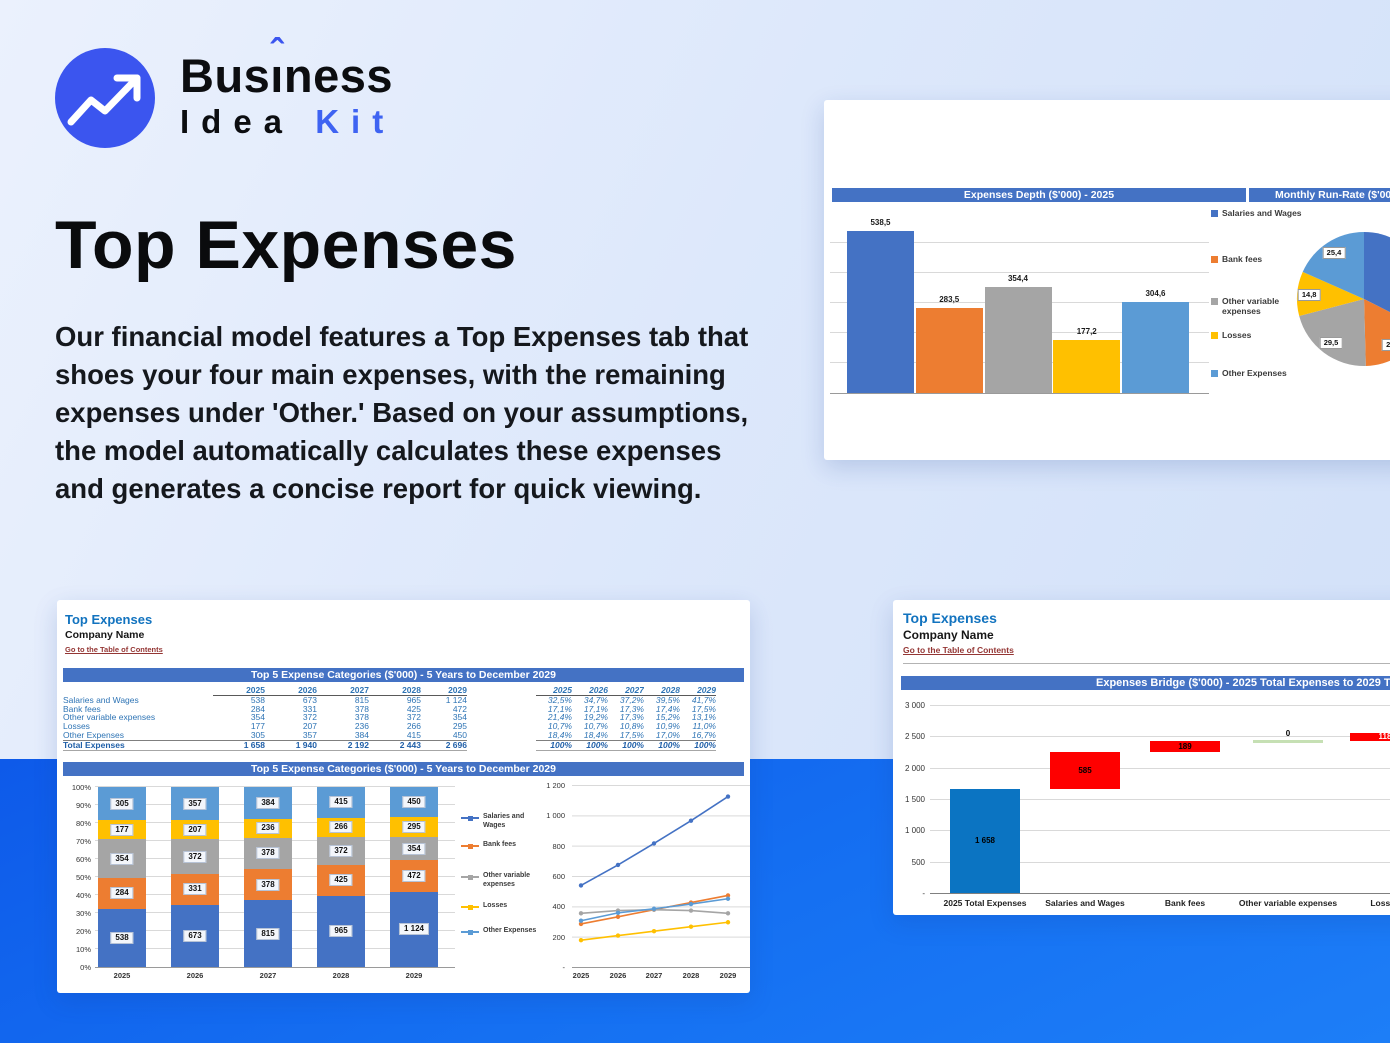 The image size is (1390, 1043). I want to click on line-x-tick: 2028, so click(691, 975).